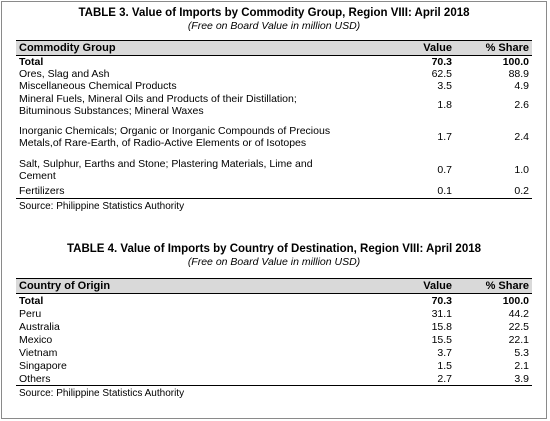 The width and height of the screenshot is (550, 421). What do you see at coordinates (521, 378) in the screenshot?
I see `row-share: 3.9` at bounding box center [521, 378].